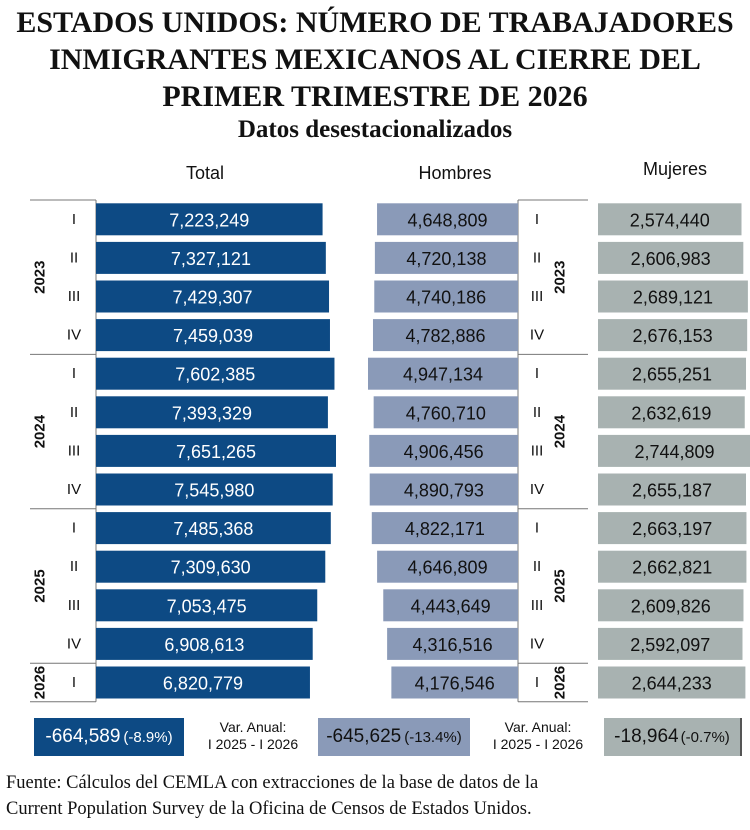 The image size is (750, 830). Describe the element at coordinates (560, 431) in the screenshot. I see `year-label-right: 2024` at that location.